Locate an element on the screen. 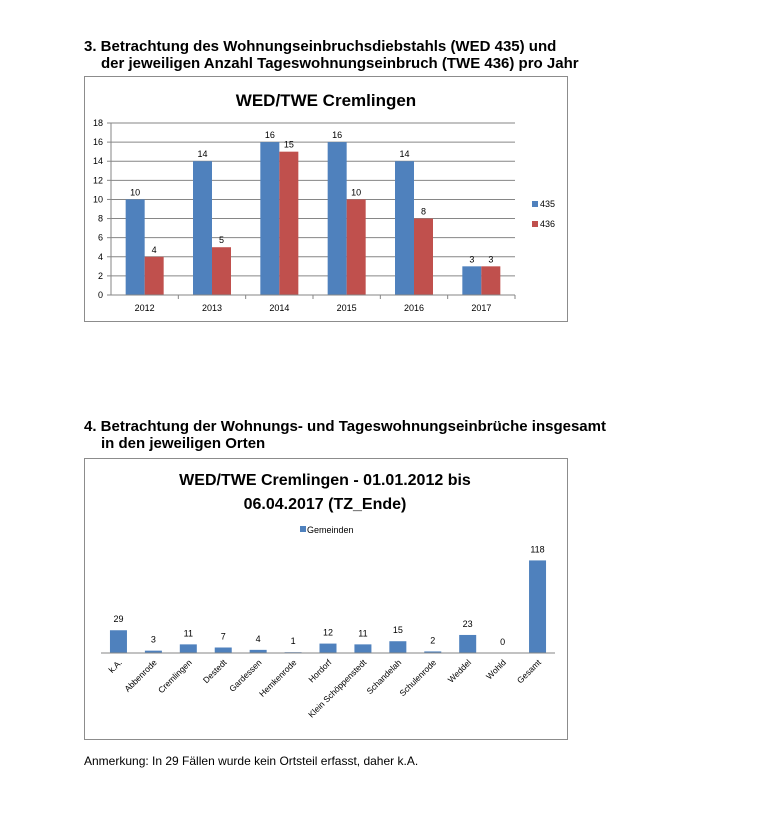 Image resolution: width=773 pixels, height=834 pixels. chart-1-bar-435-2012 is located at coordinates (135, 247).